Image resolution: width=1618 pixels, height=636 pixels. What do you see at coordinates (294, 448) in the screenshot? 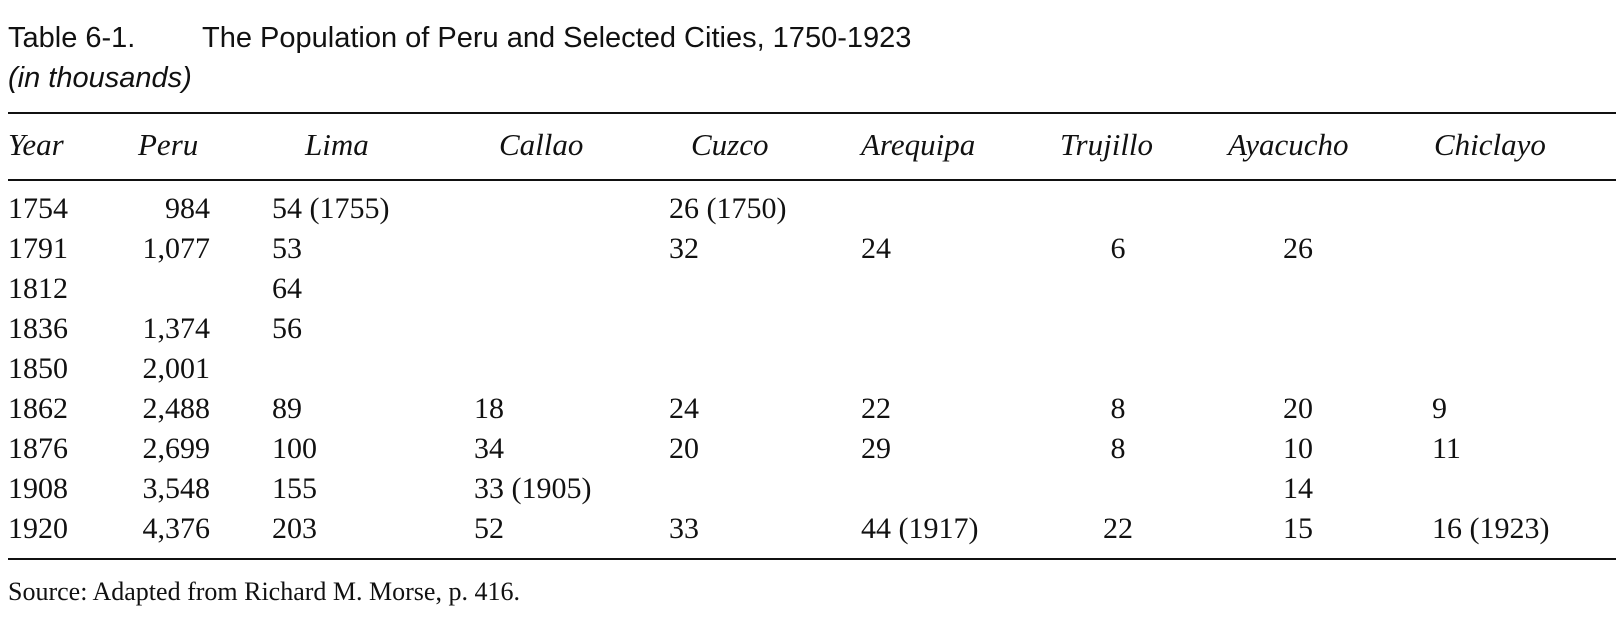
I see `cell-lima: 100` at bounding box center [294, 448].